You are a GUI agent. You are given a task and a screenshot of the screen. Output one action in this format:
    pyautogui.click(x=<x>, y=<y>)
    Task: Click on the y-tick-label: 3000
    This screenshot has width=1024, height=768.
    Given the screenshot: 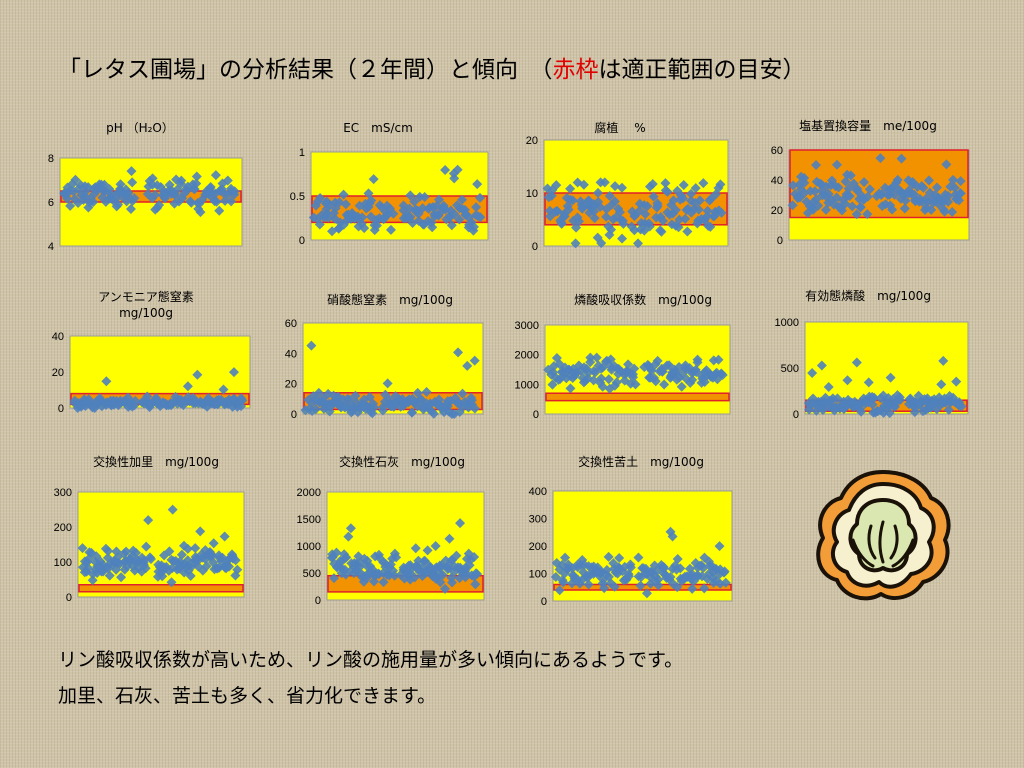 What is the action you would take?
    pyautogui.click(x=527, y=326)
    